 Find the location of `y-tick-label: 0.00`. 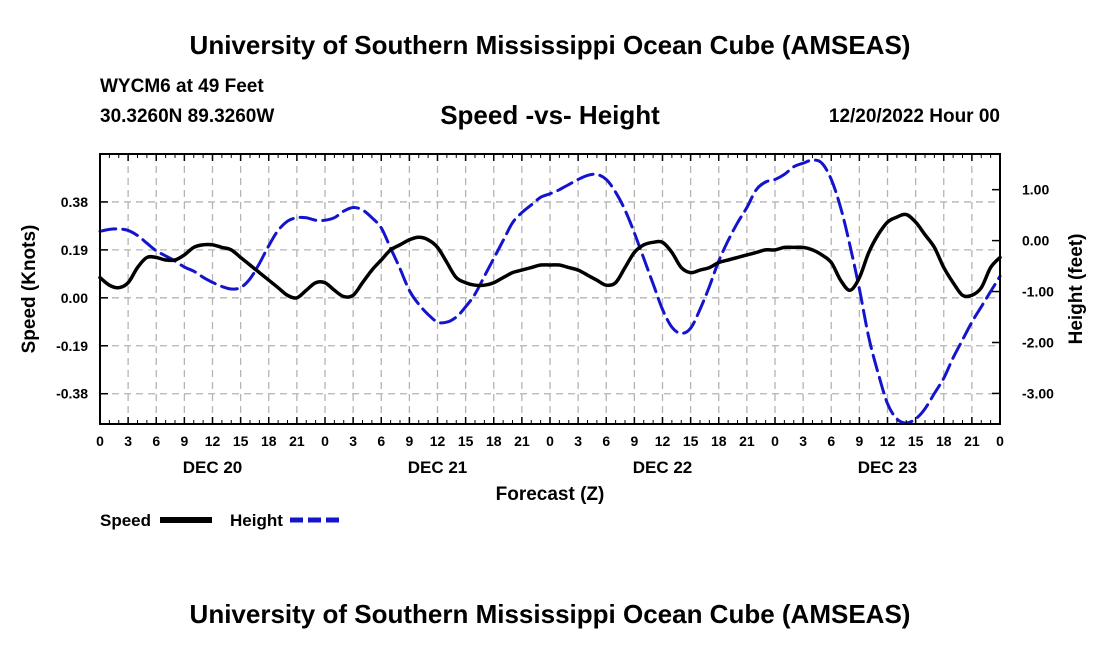

y-tick-label: 0.00 is located at coordinates (74, 298).